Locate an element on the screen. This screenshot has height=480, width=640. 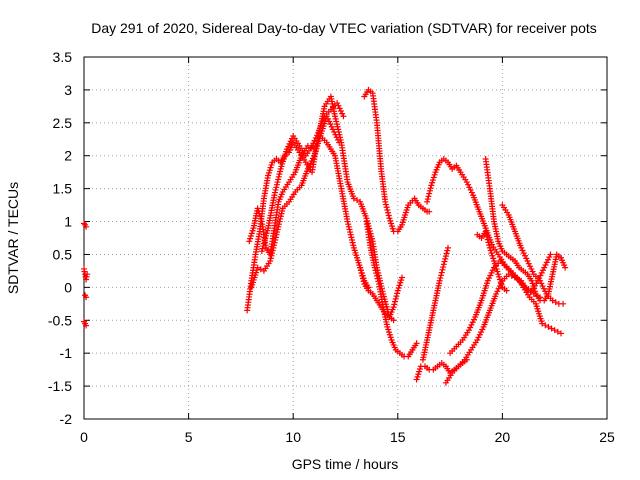
x-tick-label: 5 is located at coordinates (189, 437).